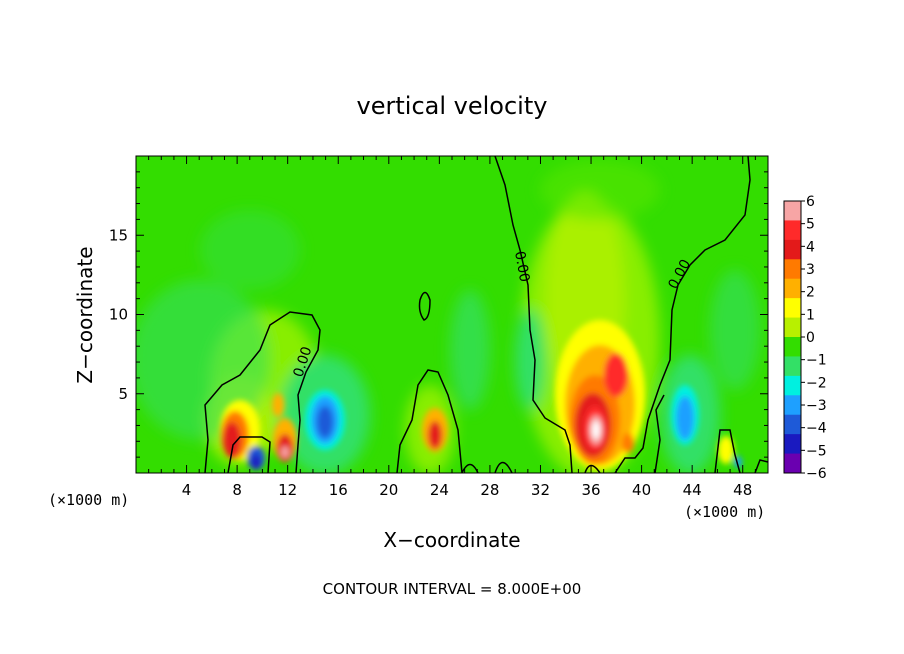  What do you see at coordinates (810, 270) in the screenshot?
I see `colorbar-label: 3` at bounding box center [810, 270].